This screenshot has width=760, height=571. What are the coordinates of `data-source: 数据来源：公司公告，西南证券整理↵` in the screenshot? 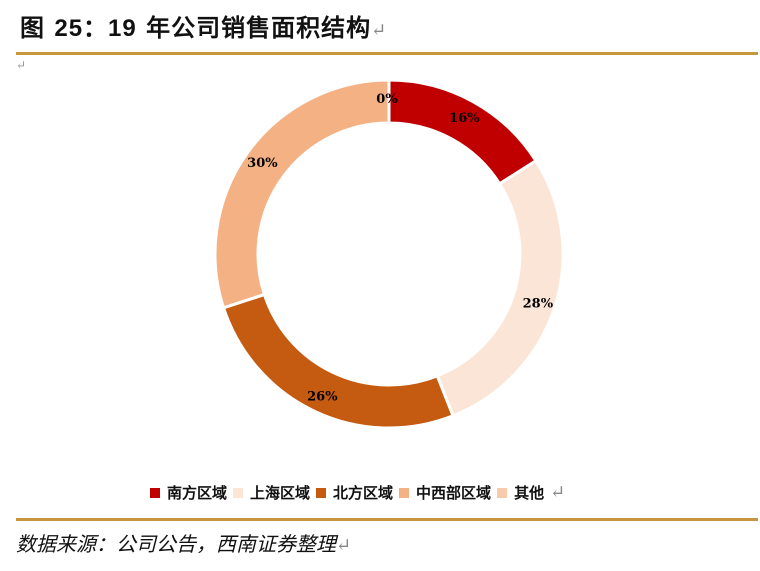 It's located at (183, 542).